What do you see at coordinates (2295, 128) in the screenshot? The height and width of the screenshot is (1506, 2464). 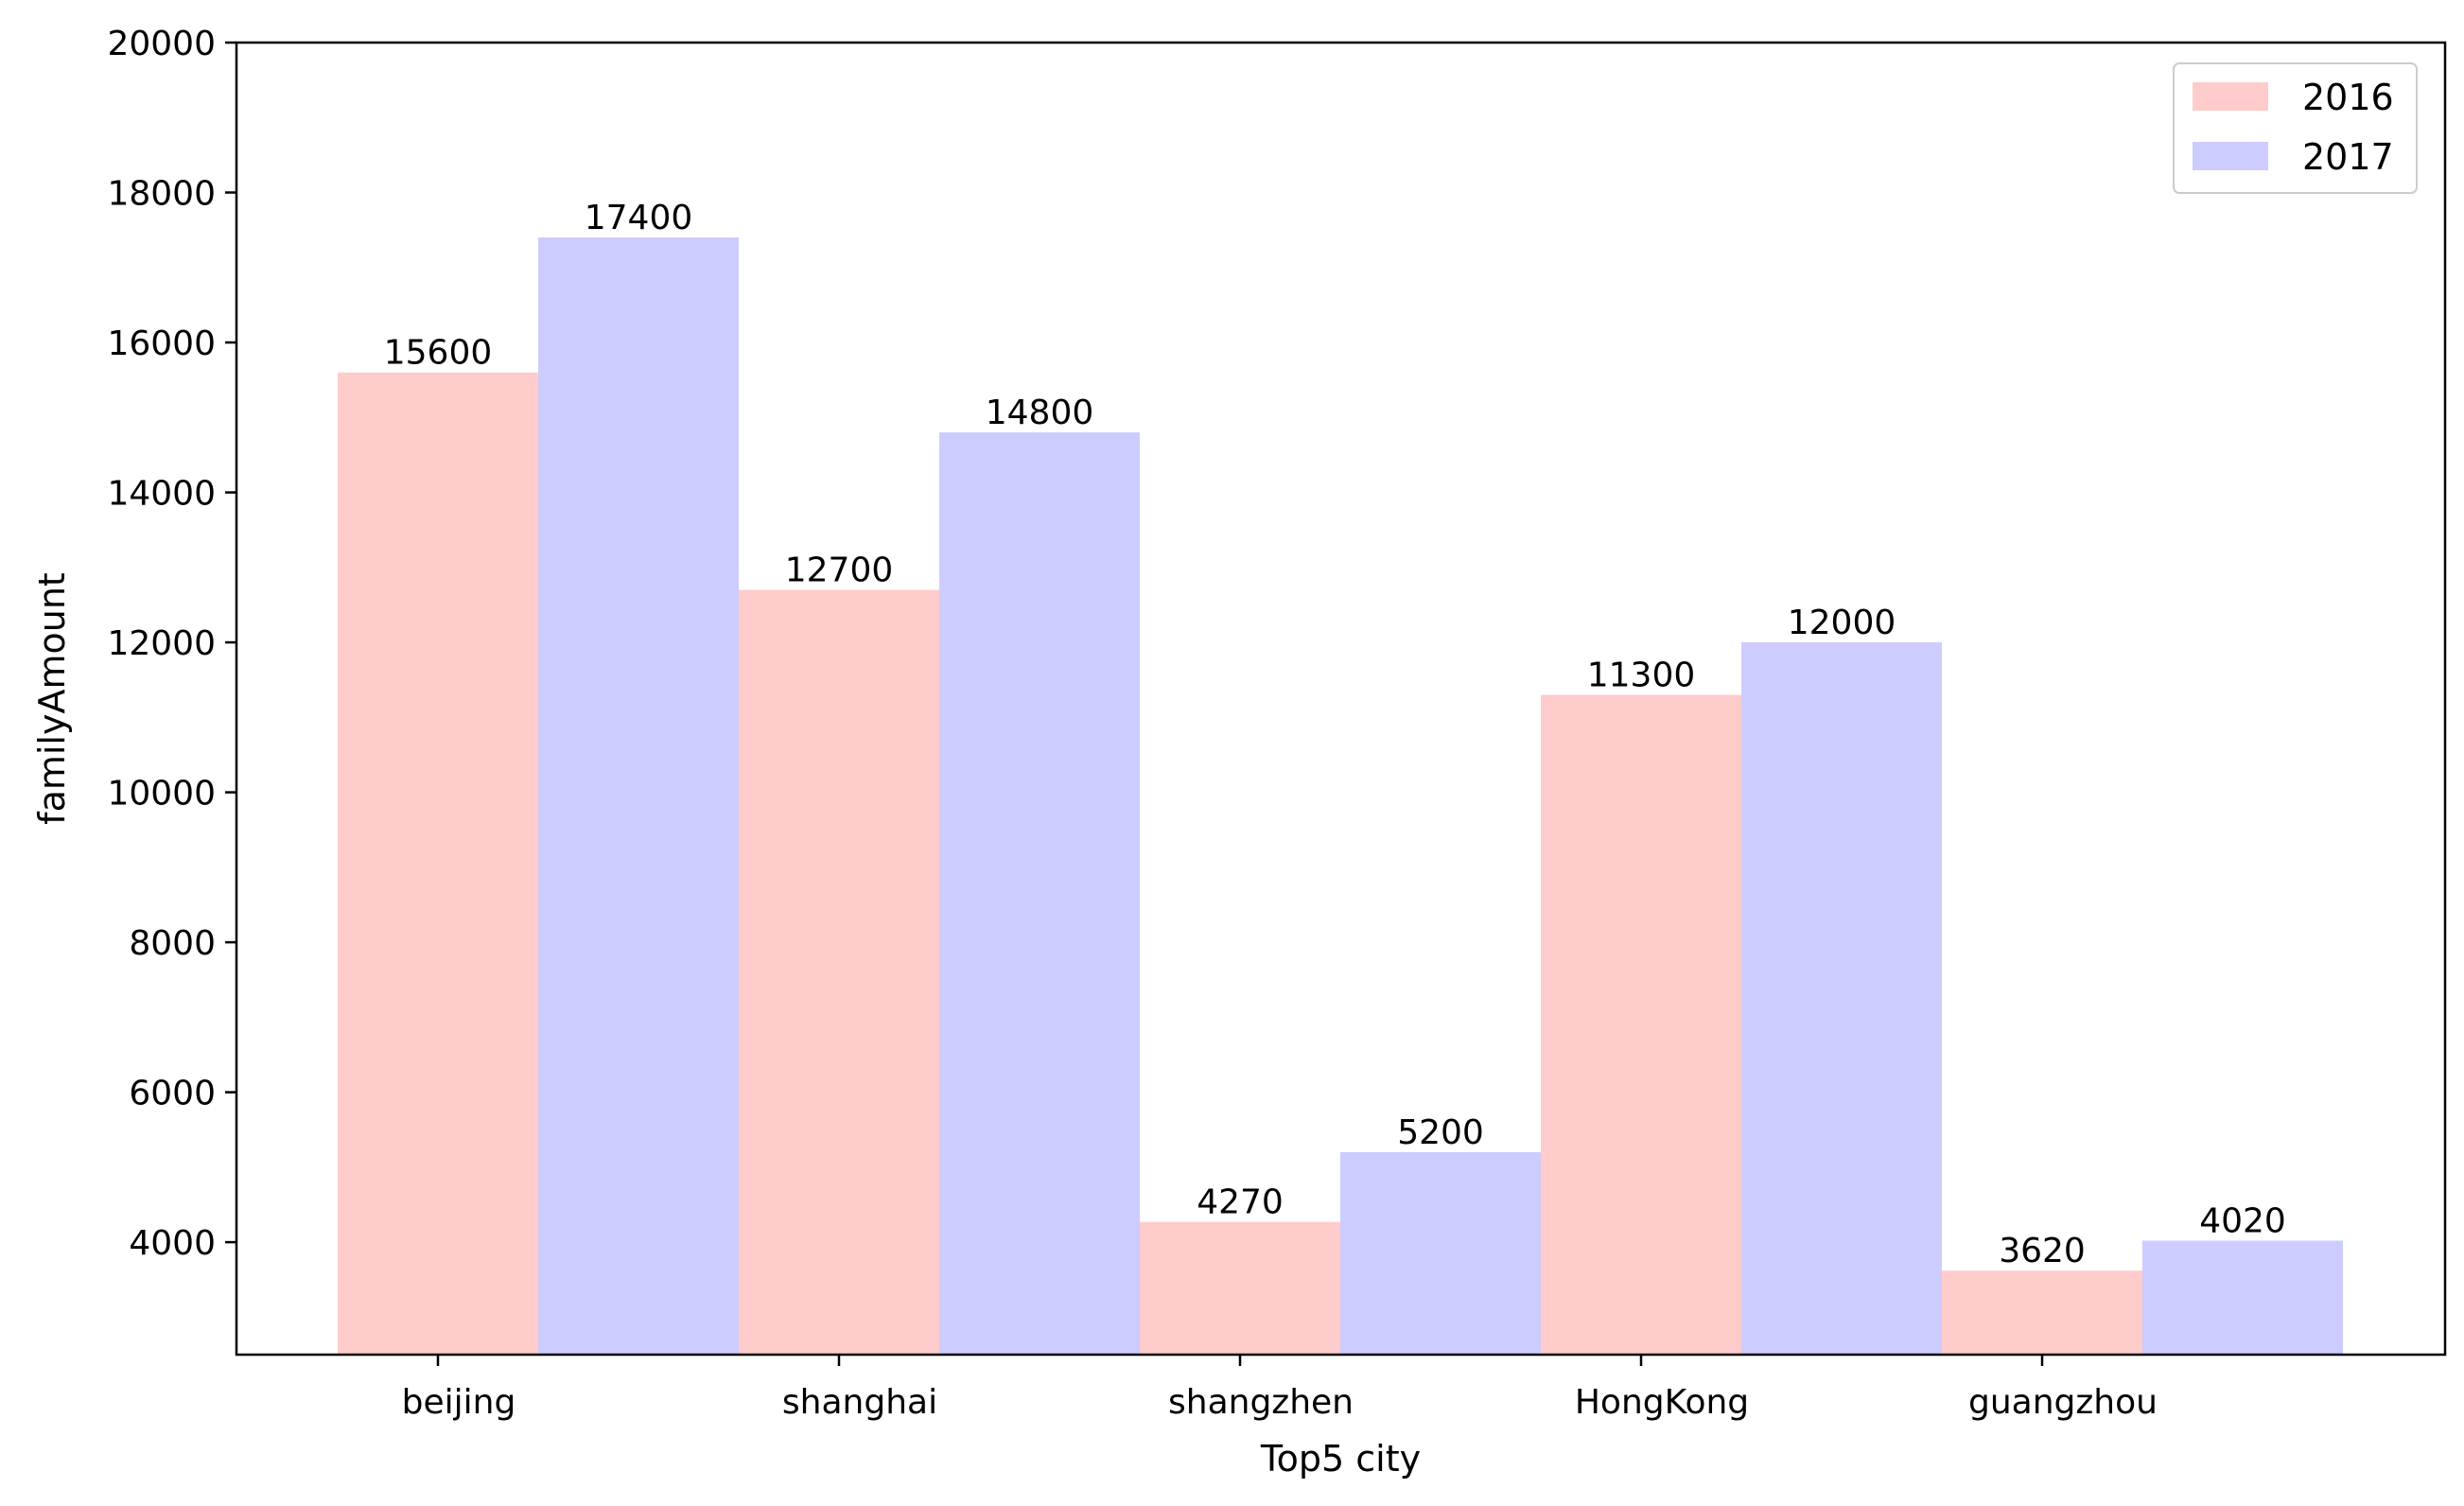 I see `legend: 2016 2017` at bounding box center [2295, 128].